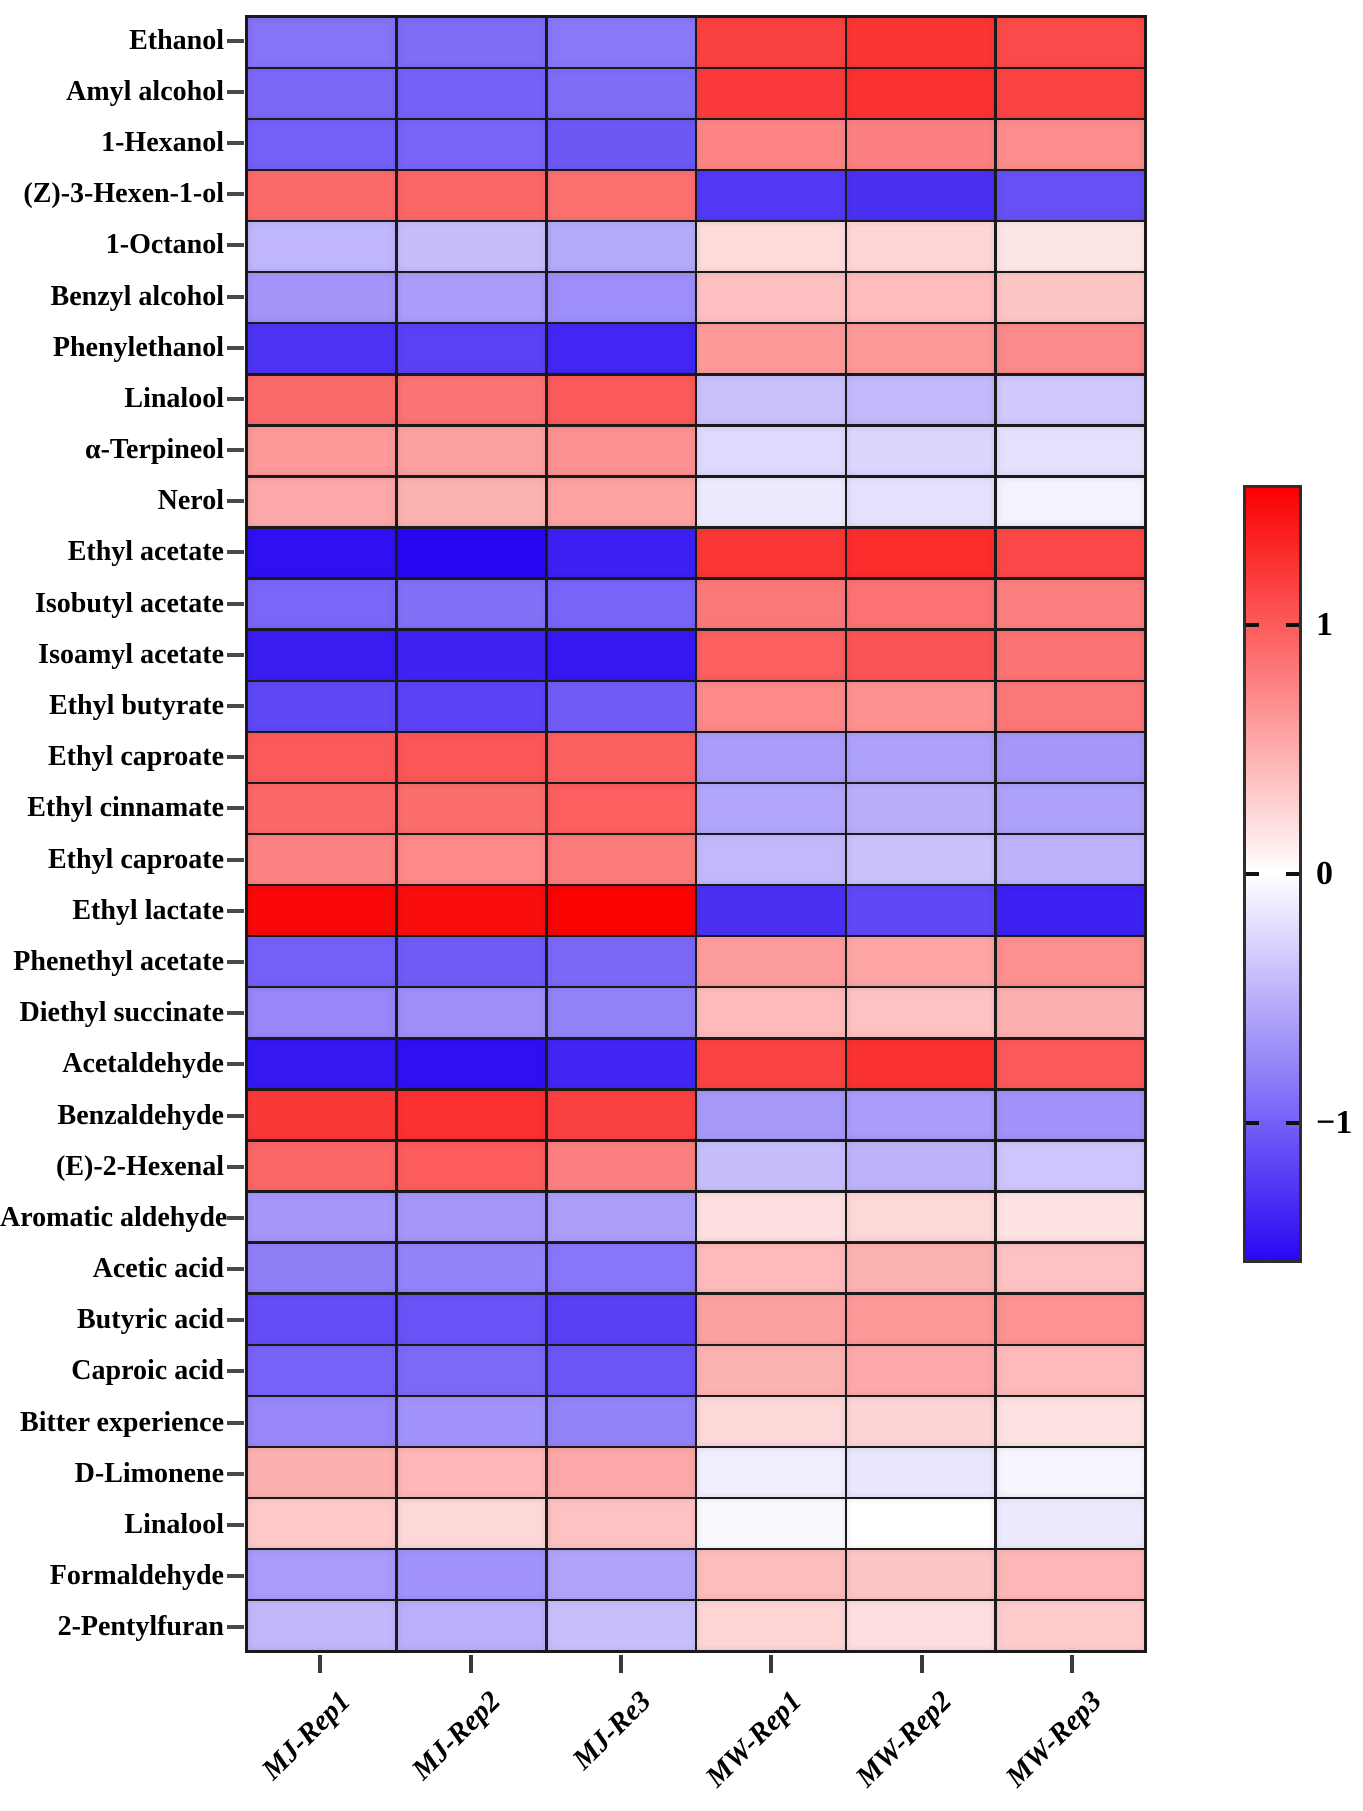 This screenshot has height=1811, width=1363. What do you see at coordinates (148, 910) in the screenshot?
I see `row-label: Ethyl lactate` at bounding box center [148, 910].